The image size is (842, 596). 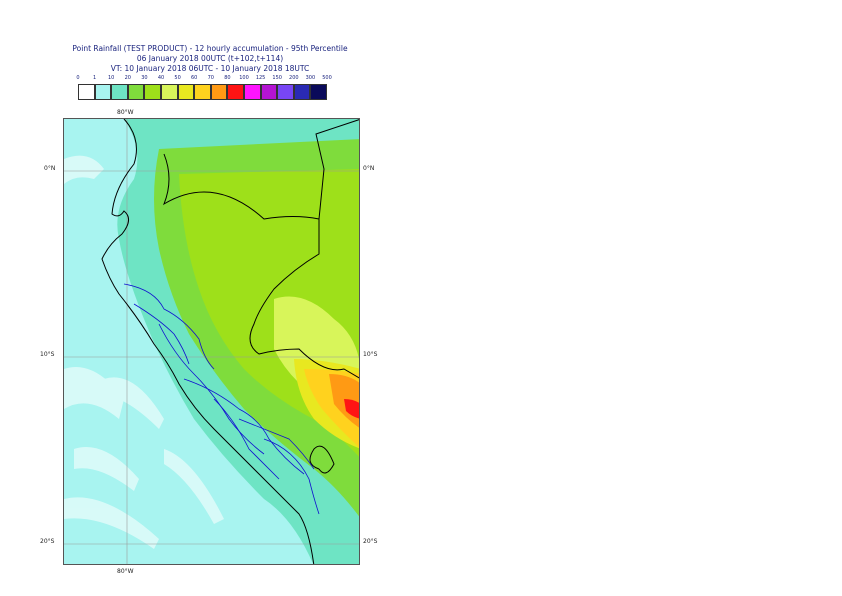 What do you see at coordinates (47, 541) in the screenshot?
I see `lat-label-left-20: 20°S` at bounding box center [47, 541].